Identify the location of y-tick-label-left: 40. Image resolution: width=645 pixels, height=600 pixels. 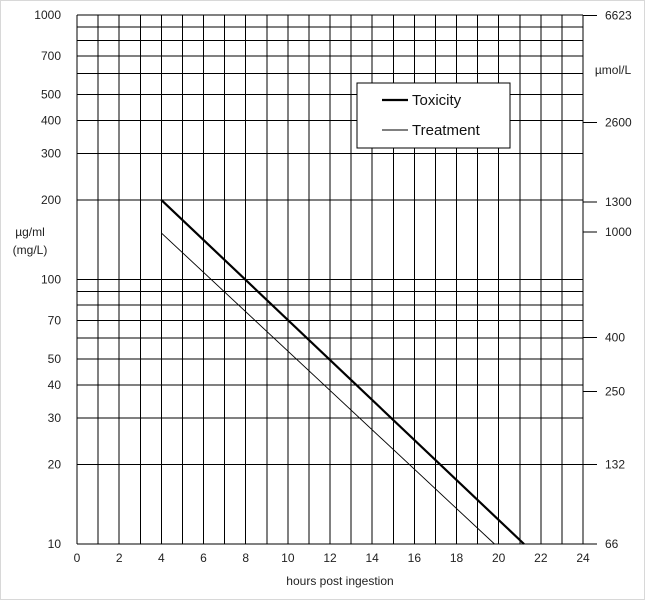
(55, 385).